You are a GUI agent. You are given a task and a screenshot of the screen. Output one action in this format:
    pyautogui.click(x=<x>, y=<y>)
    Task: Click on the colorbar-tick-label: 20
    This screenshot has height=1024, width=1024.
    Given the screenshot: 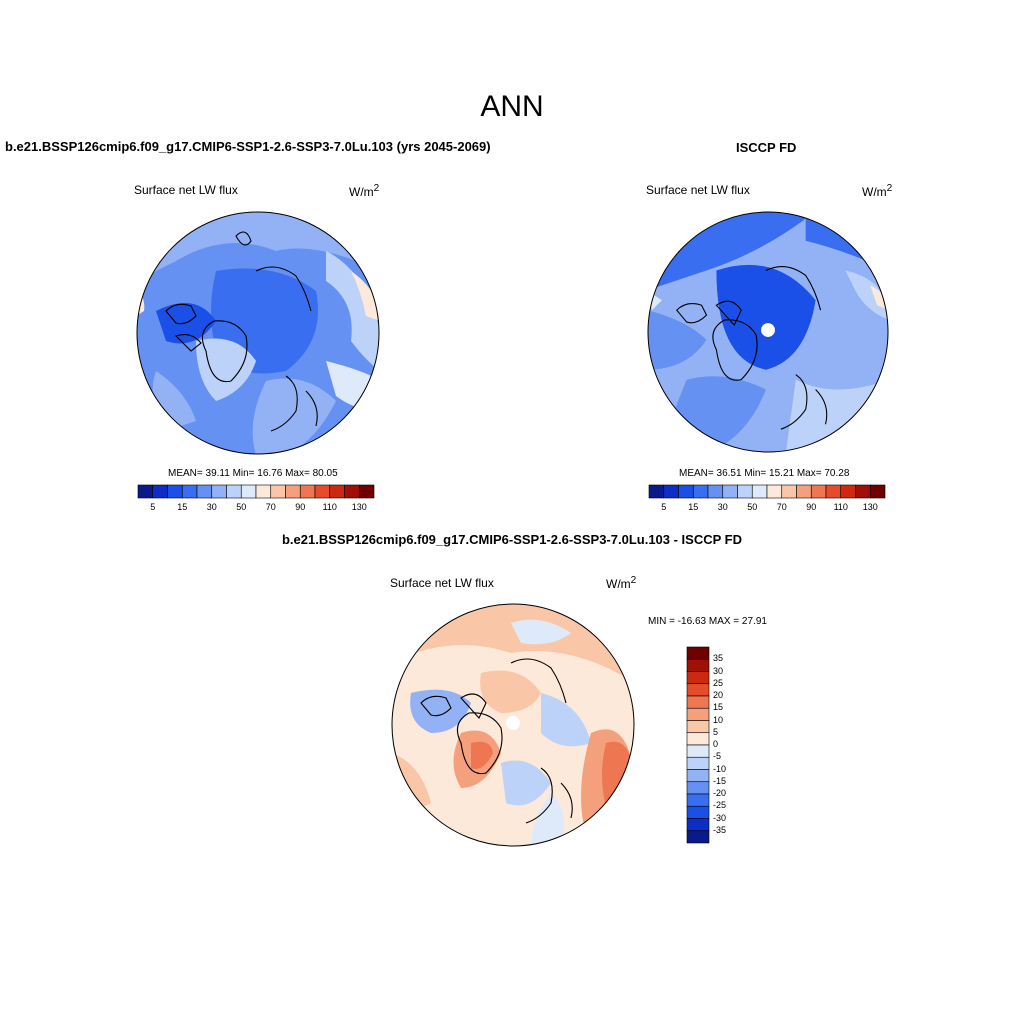 What is the action you would take?
    pyautogui.click(x=718, y=695)
    